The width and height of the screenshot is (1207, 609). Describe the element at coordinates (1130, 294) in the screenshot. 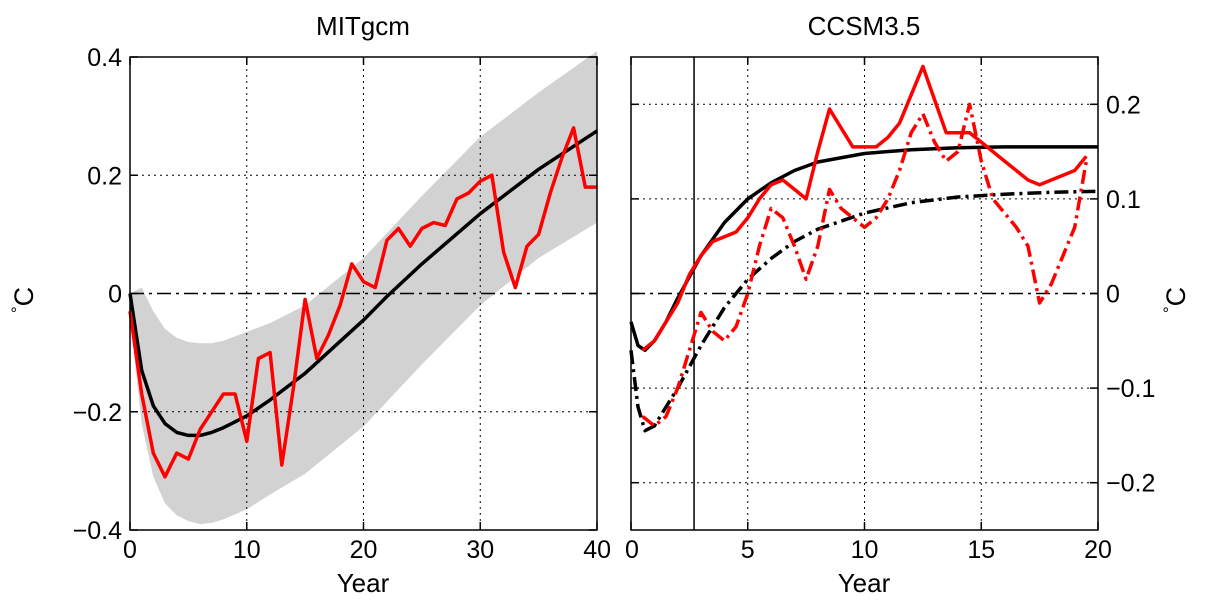

I see `y-tick-labels: −0.2 −0.1 0 0.1 0.2` at that location.